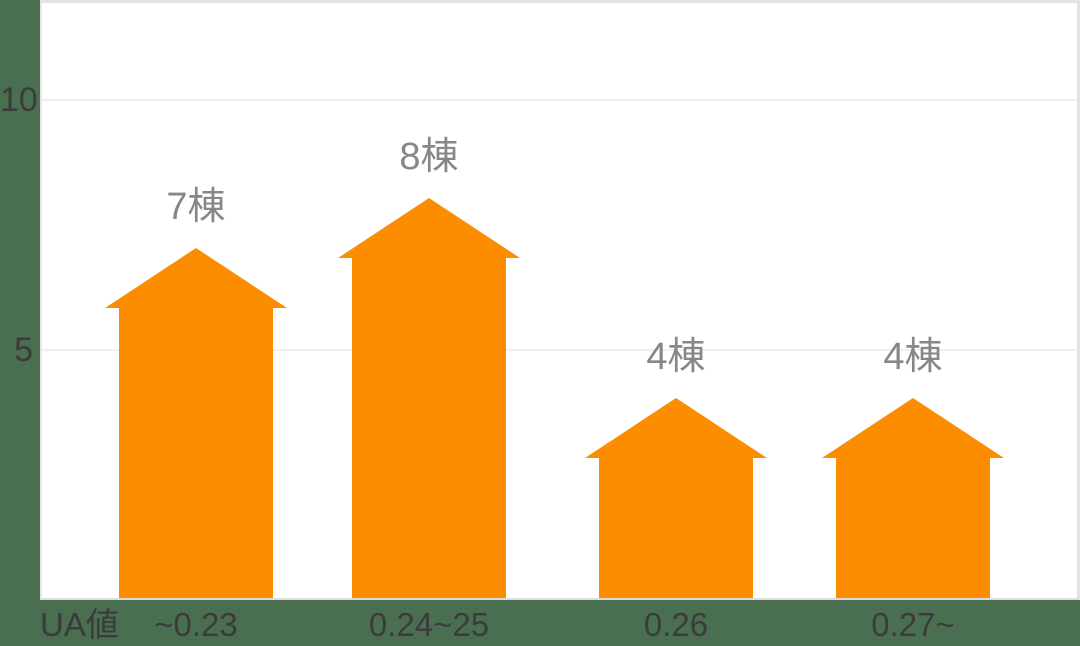  What do you see at coordinates (196, 207) in the screenshot?
I see `bar-value-label: 7棟` at bounding box center [196, 207].